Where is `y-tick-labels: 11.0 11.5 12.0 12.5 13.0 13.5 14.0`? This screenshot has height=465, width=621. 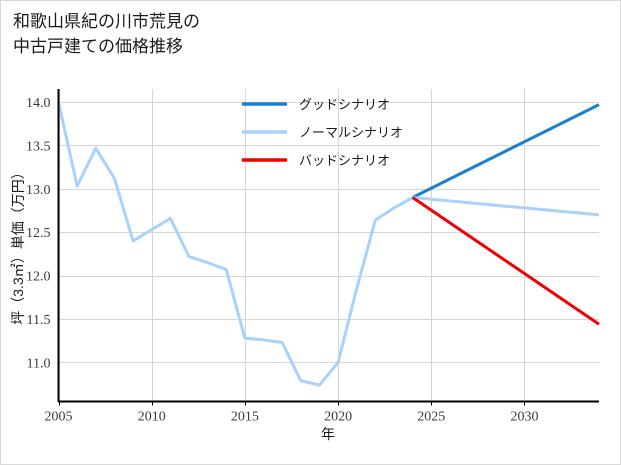
y-tick-labels: 11.0 11.5 12.0 12.5 13.0 13.5 14.0 is located at coordinates (38, 233).